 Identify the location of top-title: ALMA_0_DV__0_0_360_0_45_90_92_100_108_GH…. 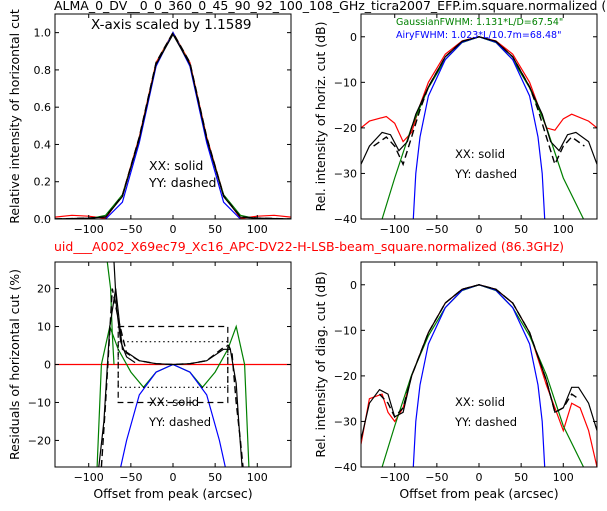
(330, 6).